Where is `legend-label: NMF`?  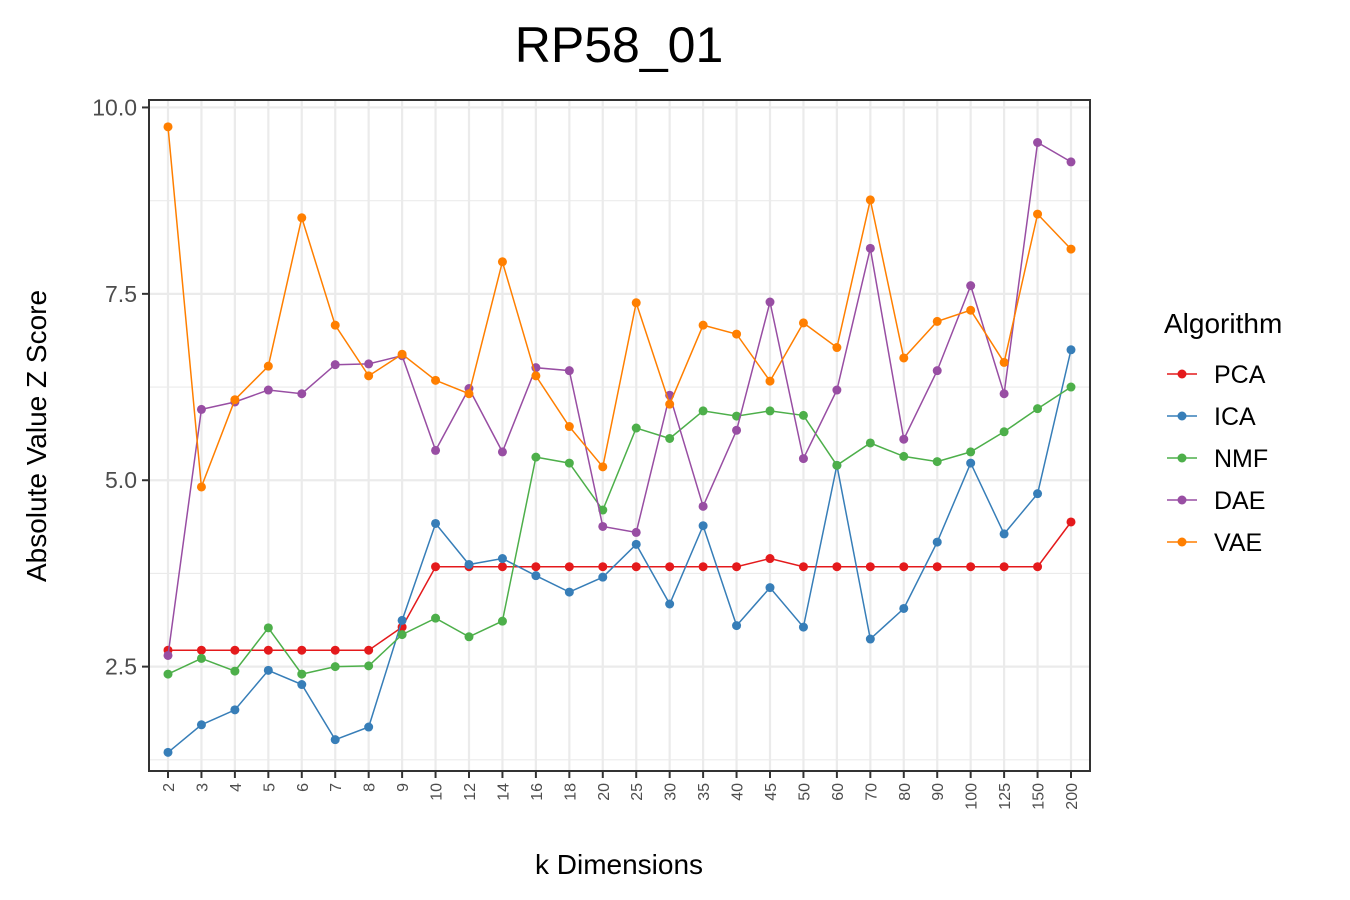 legend-label: NMF is located at coordinates (1241, 459).